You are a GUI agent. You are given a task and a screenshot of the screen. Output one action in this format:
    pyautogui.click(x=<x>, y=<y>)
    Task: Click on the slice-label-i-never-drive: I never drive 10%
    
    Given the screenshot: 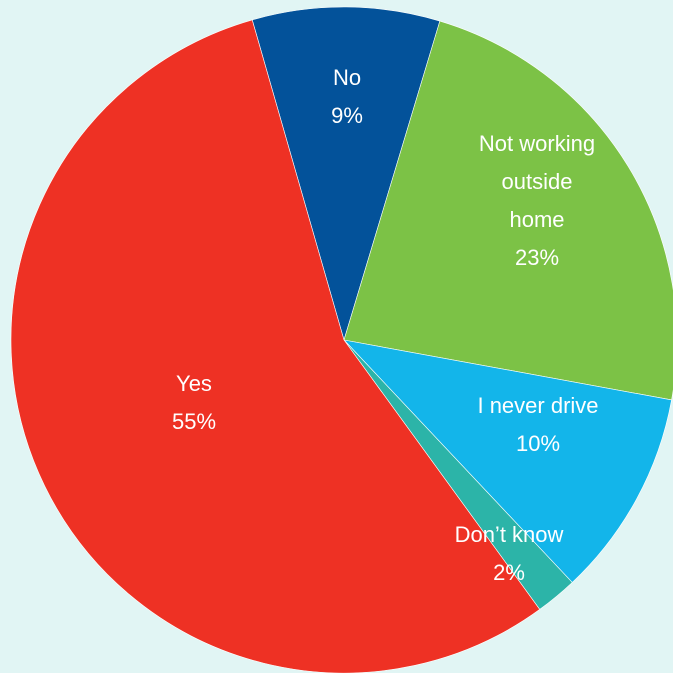 What is the action you would take?
    pyautogui.click(x=537, y=424)
    